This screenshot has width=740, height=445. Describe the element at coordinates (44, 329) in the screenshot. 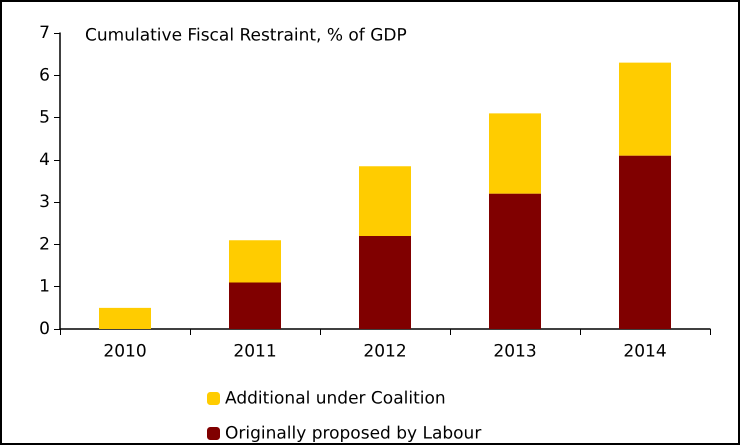

I see `y-tick-label: 0` at that location.